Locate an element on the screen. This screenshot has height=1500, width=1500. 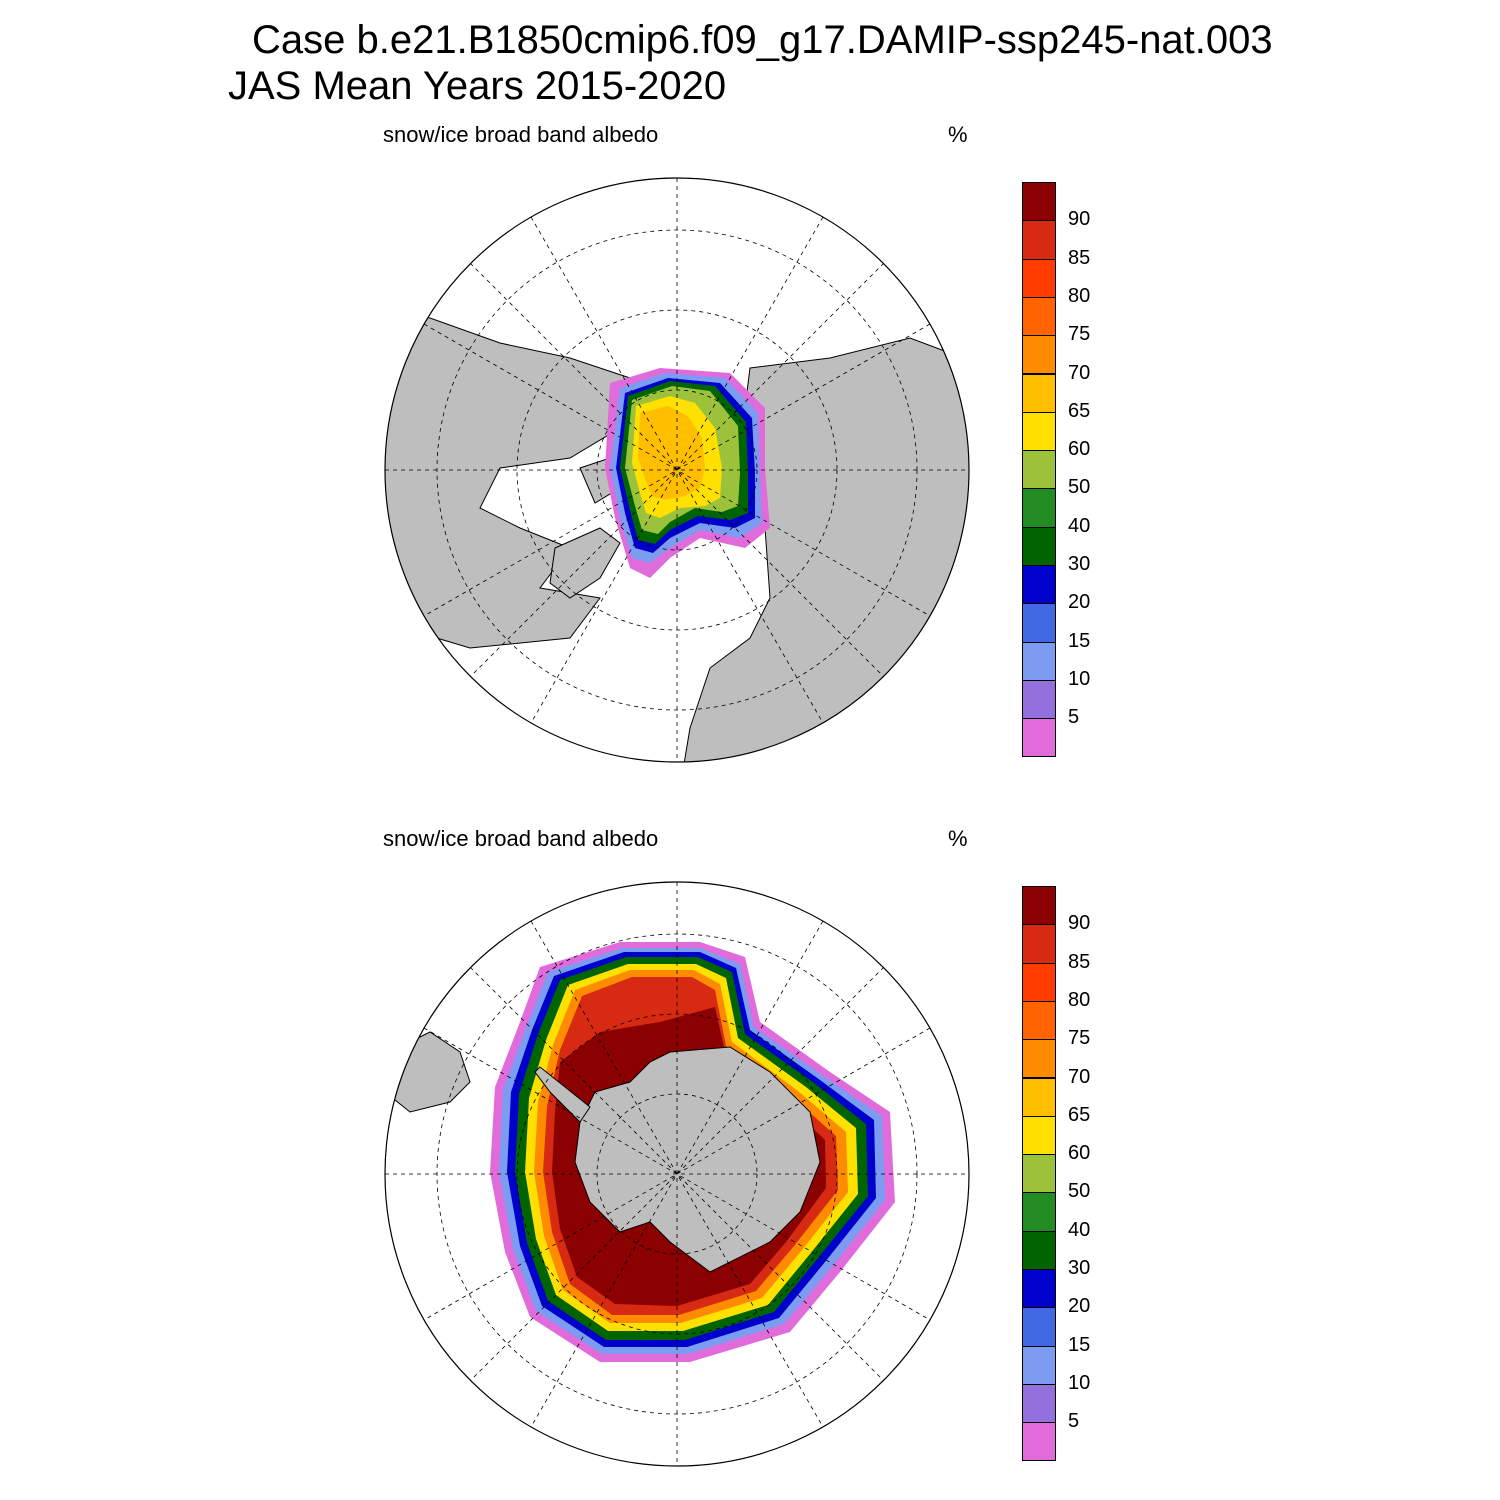
land-north-america is located at coordinates (508, 478).